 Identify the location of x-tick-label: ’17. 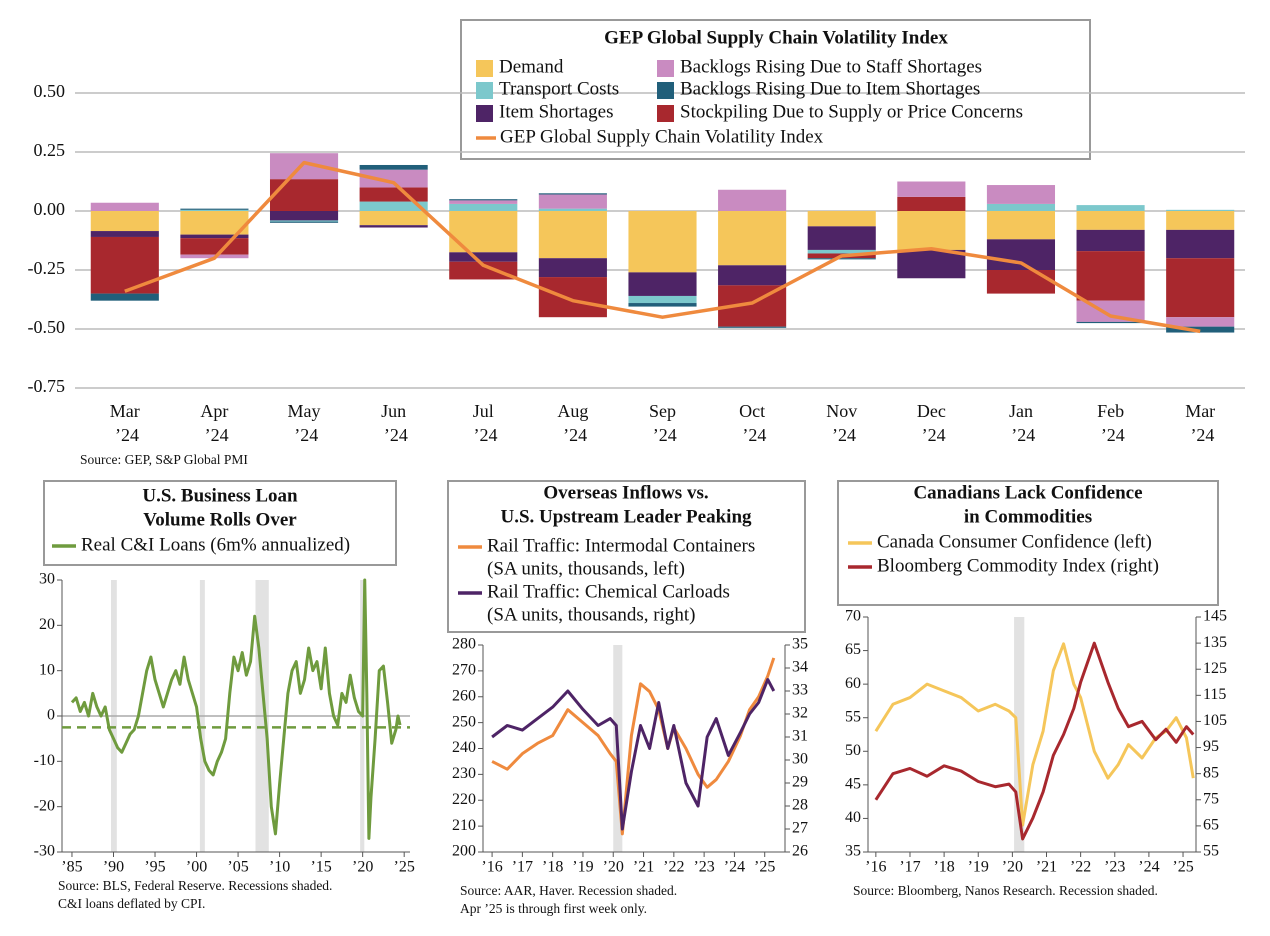
(909, 867).